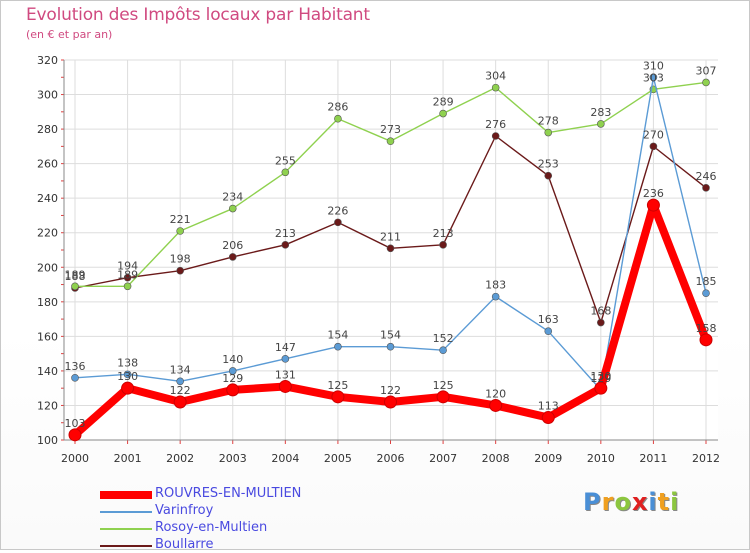 This screenshot has height=553, width=750. What do you see at coordinates (653, 65) in the screenshot?
I see `data-label: 310` at bounding box center [653, 65].